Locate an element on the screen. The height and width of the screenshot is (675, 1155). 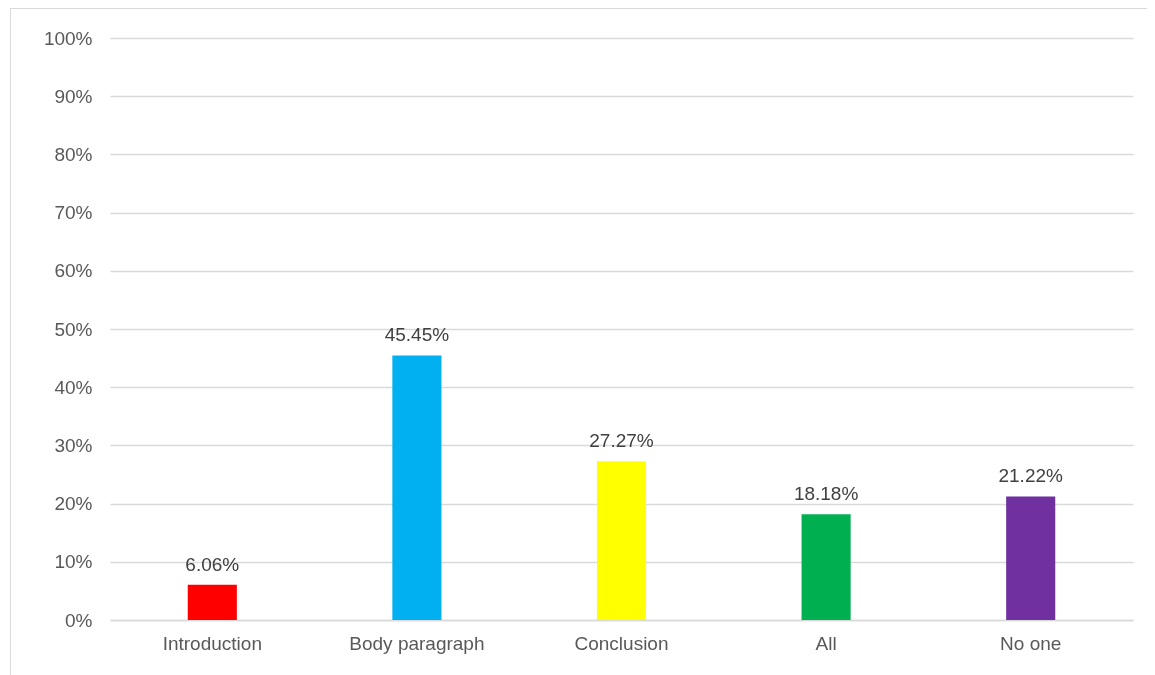
y-tick-label: 100% is located at coordinates (68, 38).